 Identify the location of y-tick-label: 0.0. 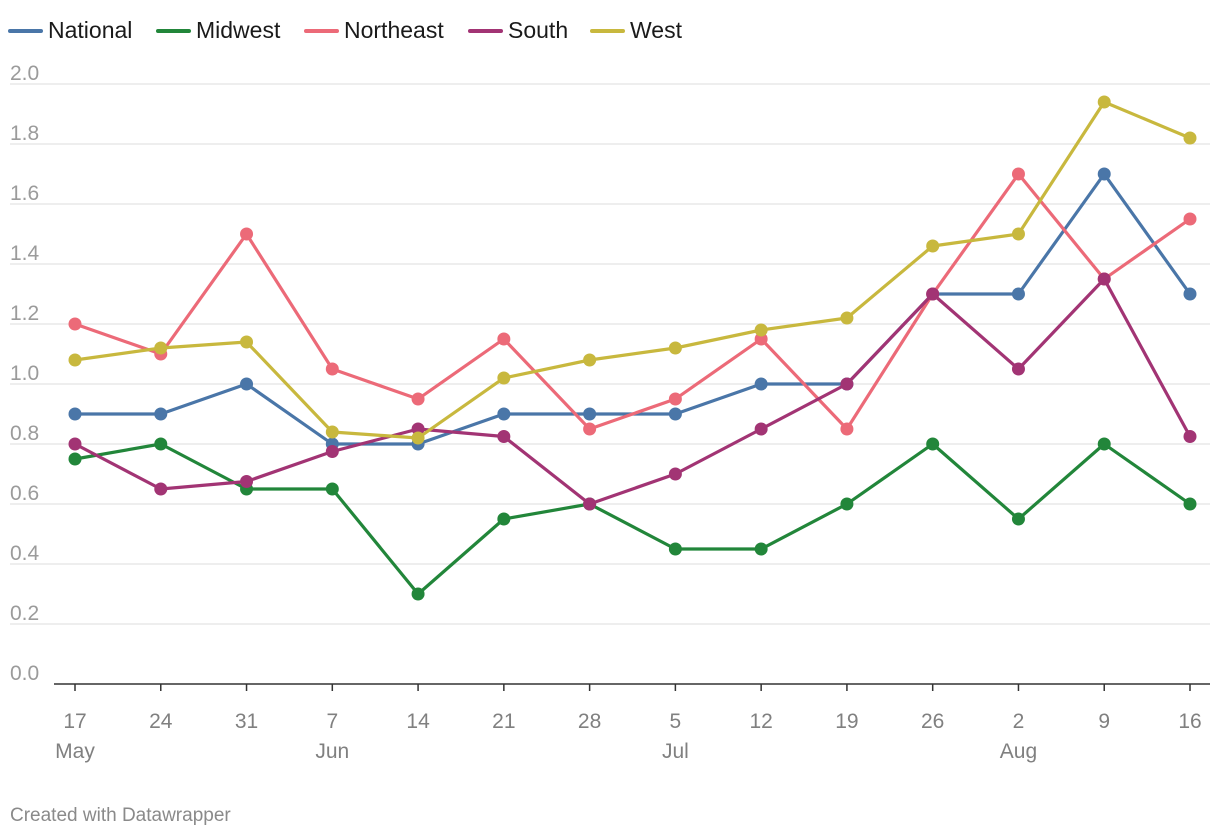
(24, 673).